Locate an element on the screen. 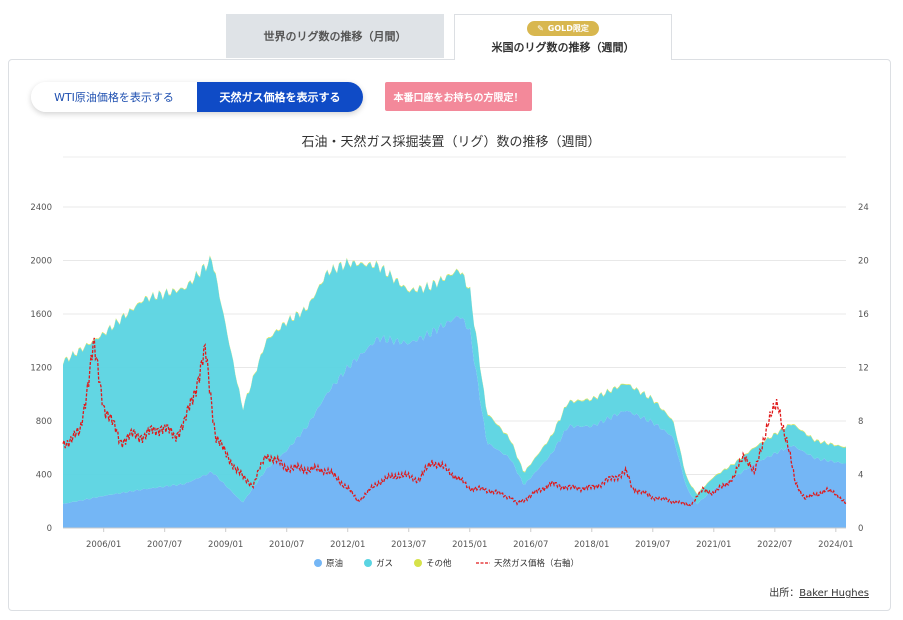 This screenshot has height=620, width=903. tab-world-monthly-label: 世界のリグ数の推移（月間） is located at coordinates (335, 36).